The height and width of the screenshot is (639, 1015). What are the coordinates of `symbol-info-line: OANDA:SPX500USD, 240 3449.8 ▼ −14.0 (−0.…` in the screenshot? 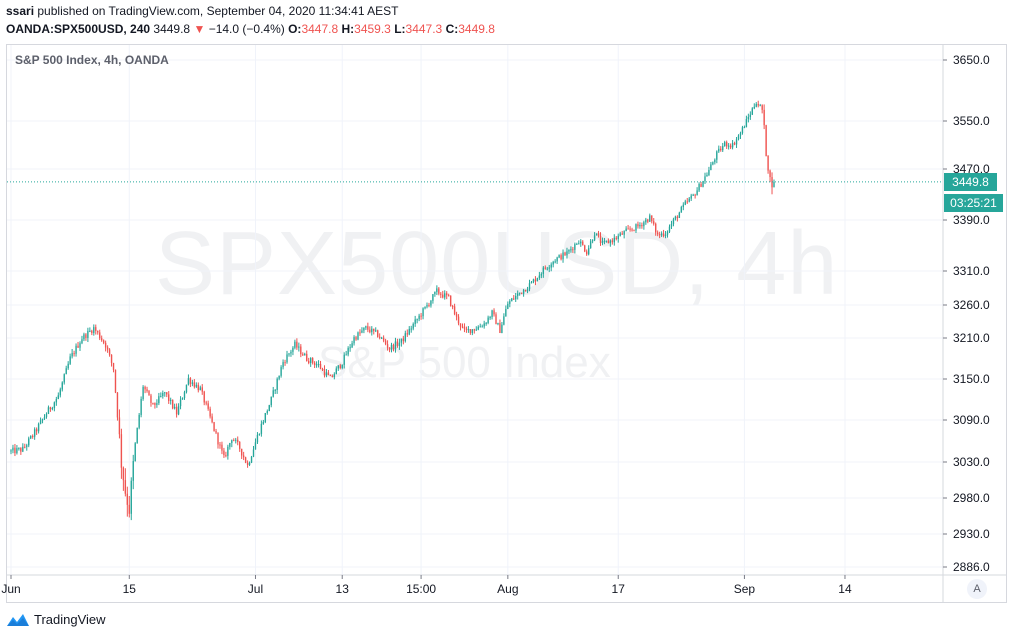 It's located at (250, 29).